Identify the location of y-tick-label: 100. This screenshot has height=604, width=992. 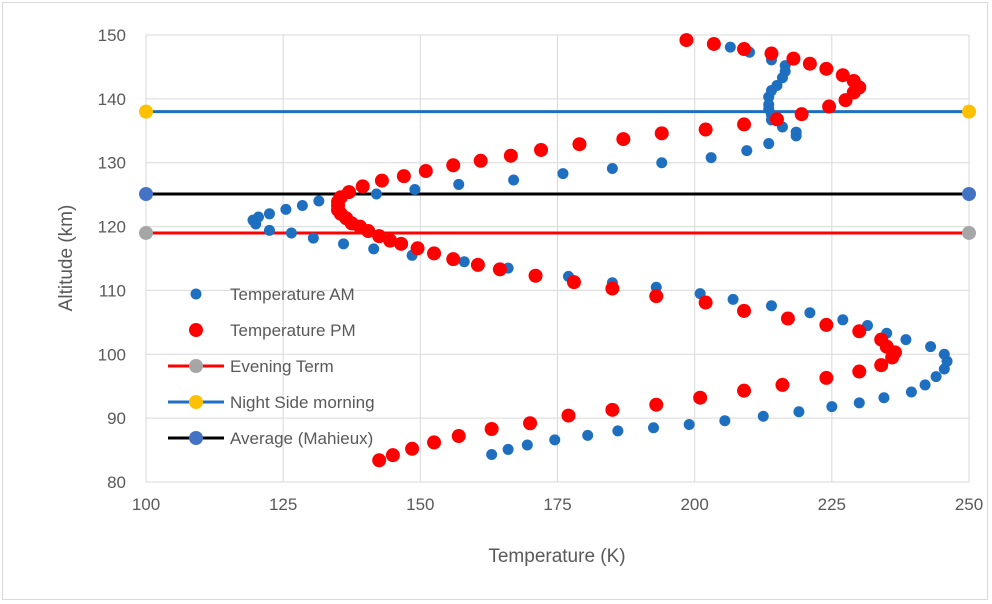
(112, 354).